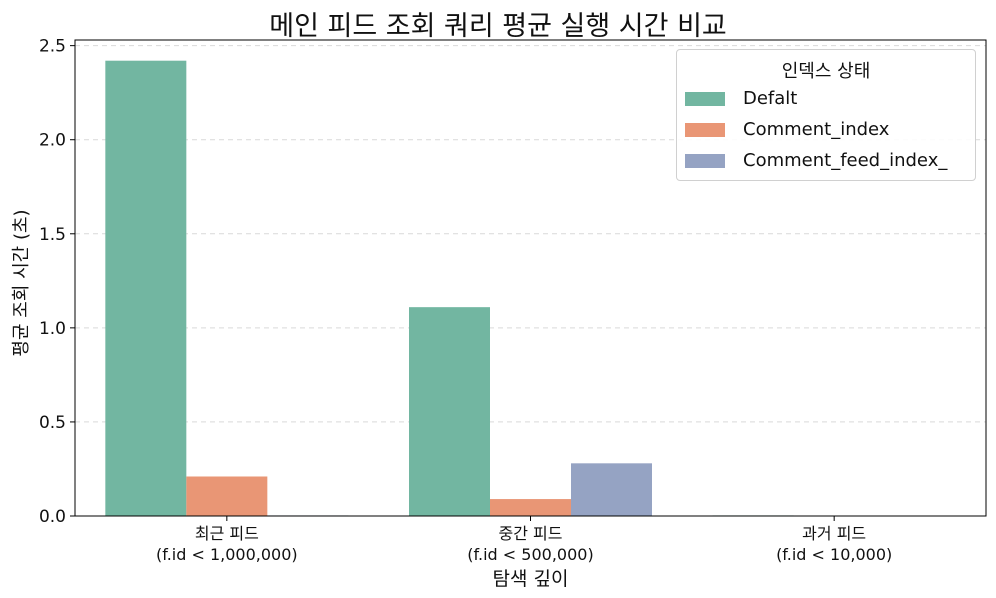  I want to click on legend-item-comment-index: Comment_index, so click(830, 129).